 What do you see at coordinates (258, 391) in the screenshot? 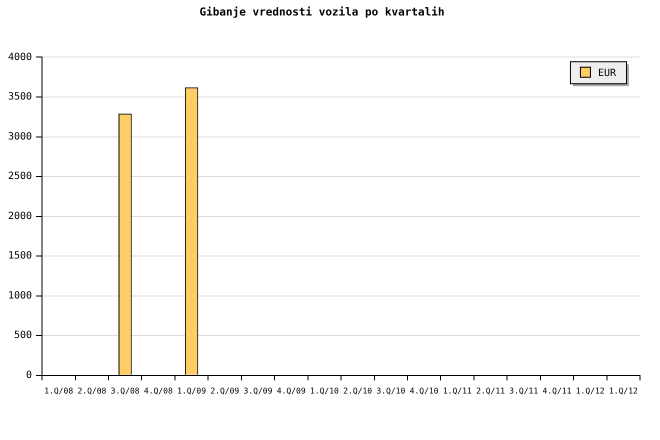
I see `x-tick-label: 3.Q/09` at bounding box center [258, 391].